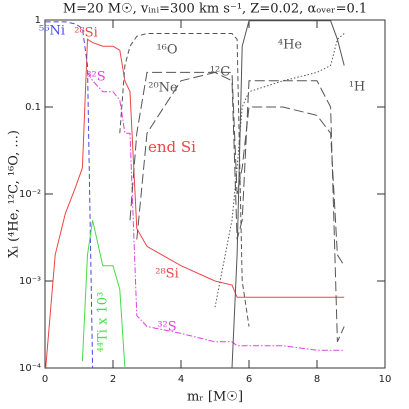 The width and height of the screenshot is (409, 409). Describe the element at coordinates (215, 397) in the screenshot. I see `x-axis-label: mᵣ [M☉]` at that location.